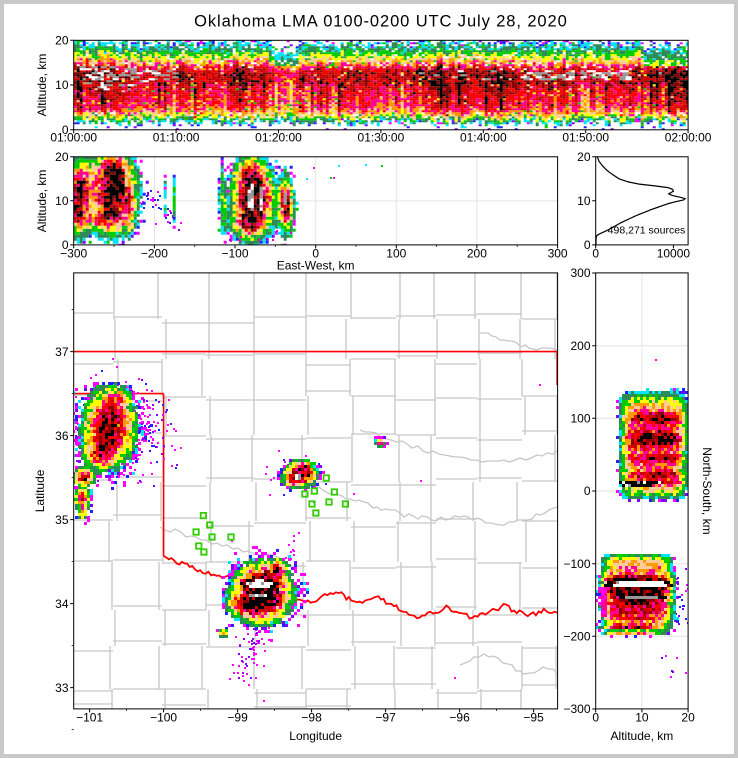 Image resolution: width=738 pixels, height=758 pixels. What do you see at coordinates (647, 231) in the screenshot?
I see `svg-text: 498,271 sources` at bounding box center [647, 231].